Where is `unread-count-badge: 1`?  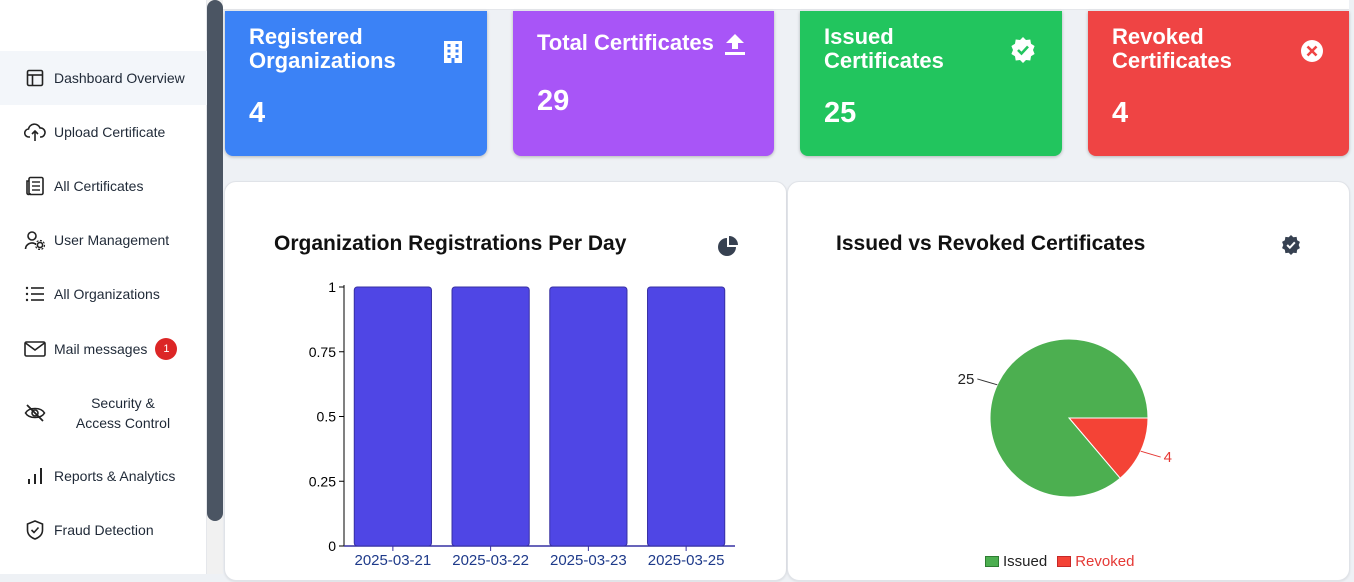 unread-count-badge: 1 is located at coordinates (166, 349).